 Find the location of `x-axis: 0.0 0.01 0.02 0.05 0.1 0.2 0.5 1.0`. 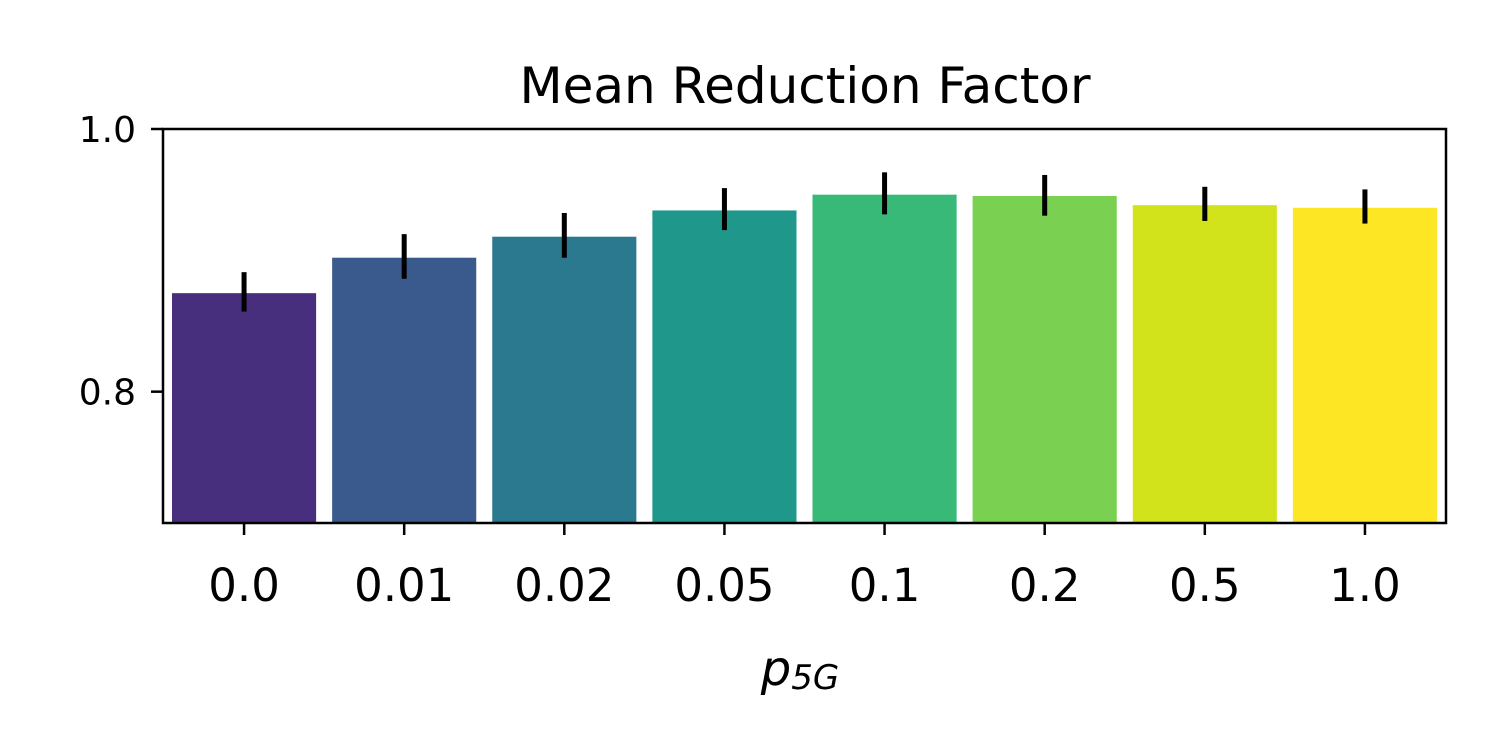

x-axis: 0.0 0.01 0.02 0.05 0.1 0.2 0.5 1.0 is located at coordinates (804, 567).